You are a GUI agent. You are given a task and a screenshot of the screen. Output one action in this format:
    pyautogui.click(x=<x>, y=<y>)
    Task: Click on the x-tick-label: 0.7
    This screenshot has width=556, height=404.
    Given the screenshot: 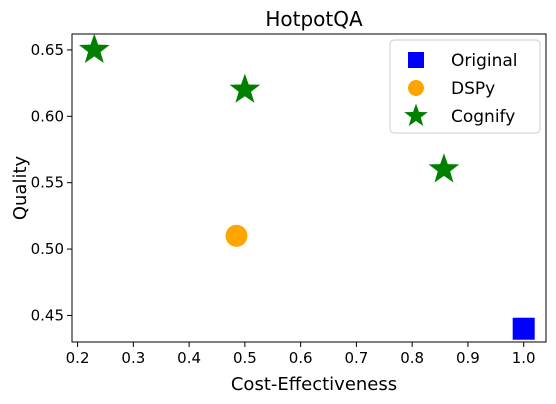 What is the action you would take?
    pyautogui.click(x=356, y=358)
    